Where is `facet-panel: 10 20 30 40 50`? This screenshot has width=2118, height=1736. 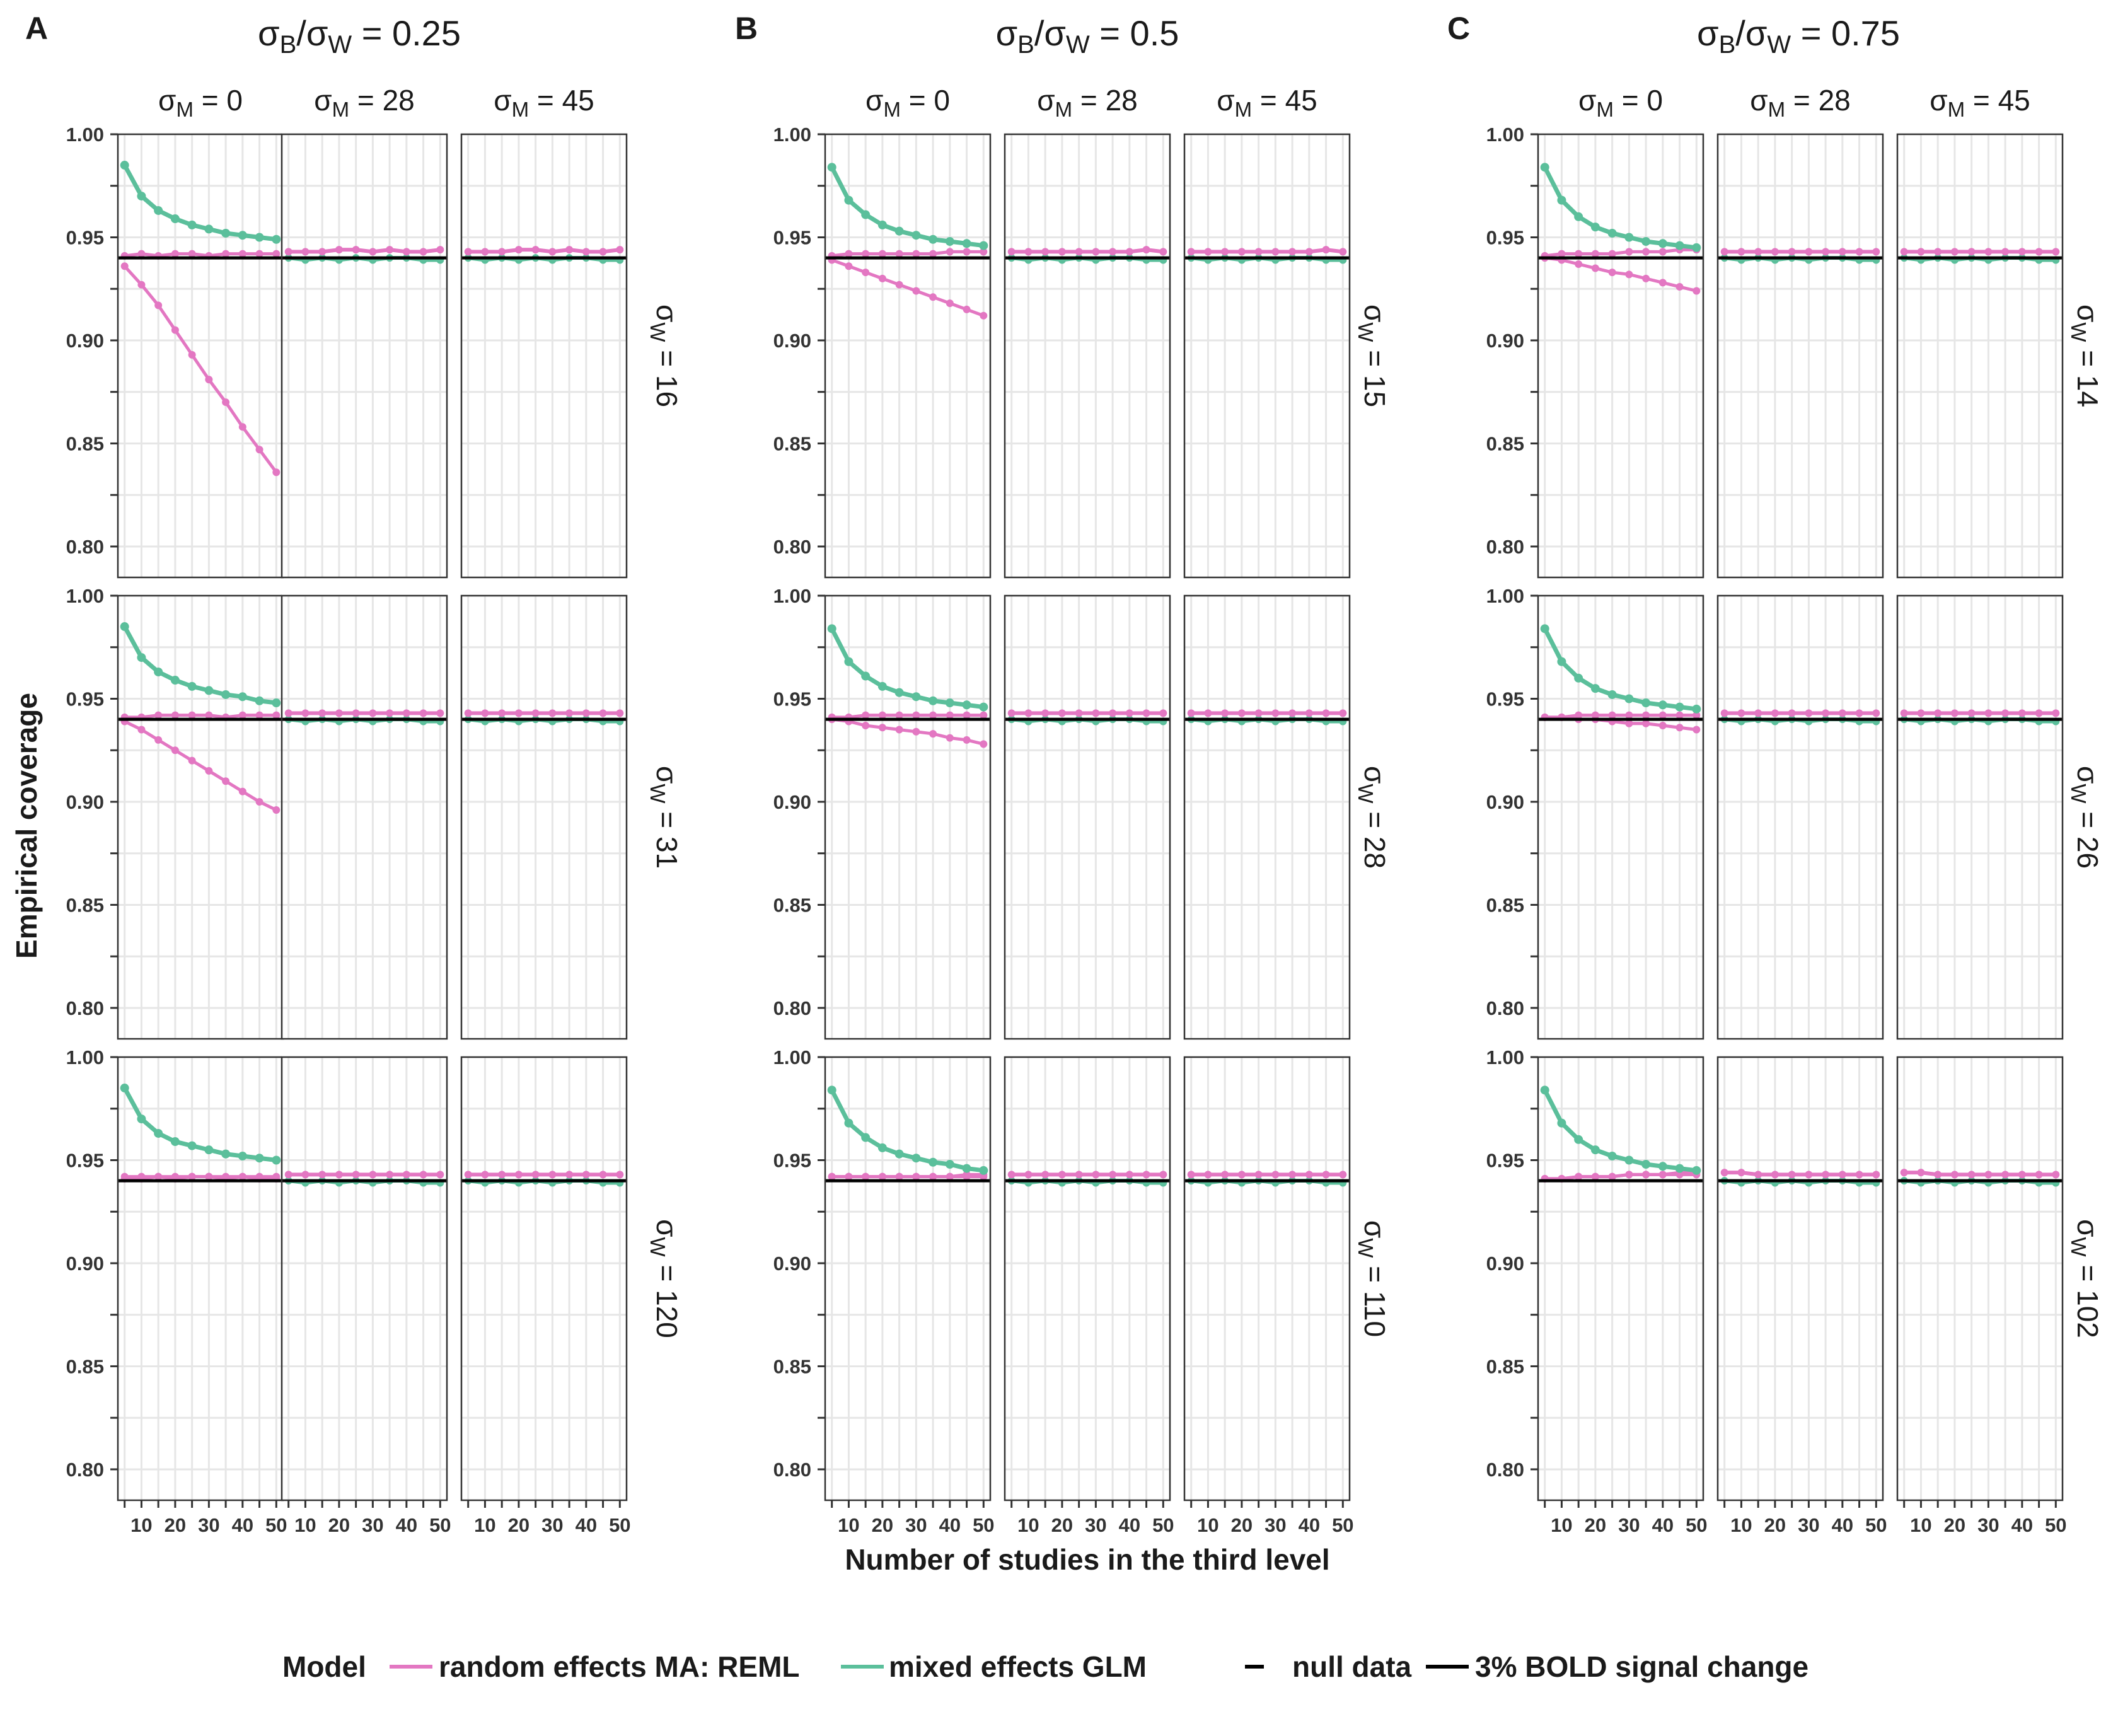 facet-panel: 10 20 30 40 50 is located at coordinates (1089, 1296).